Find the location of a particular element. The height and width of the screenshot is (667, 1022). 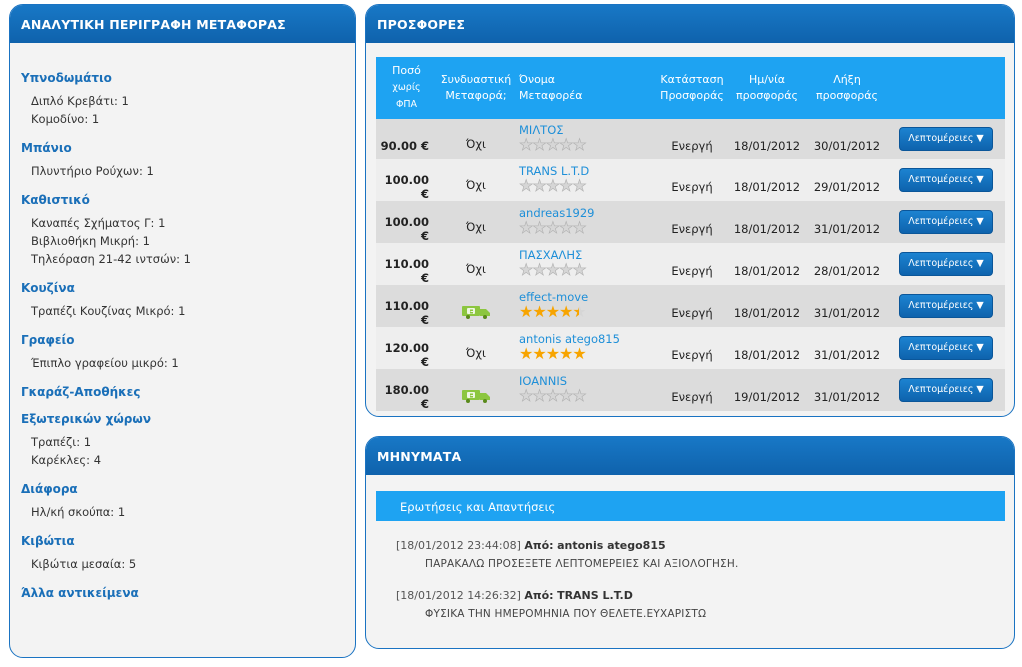

star-half-icon: ★ is located at coordinates (579, 311).